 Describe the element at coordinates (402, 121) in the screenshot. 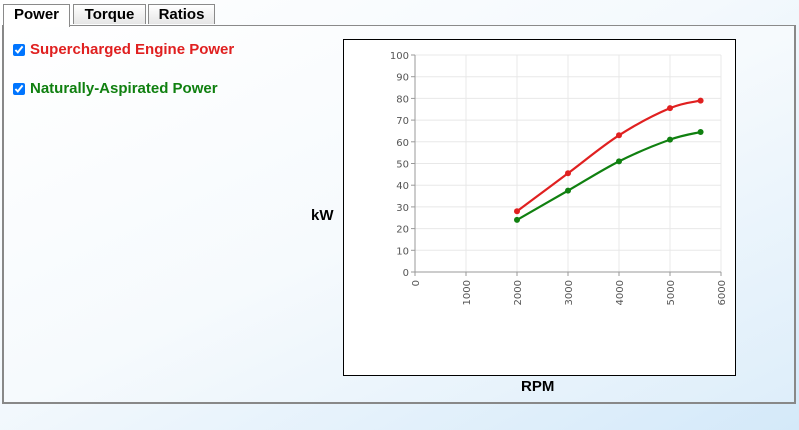

I see `y-tick-label: 70` at that location.